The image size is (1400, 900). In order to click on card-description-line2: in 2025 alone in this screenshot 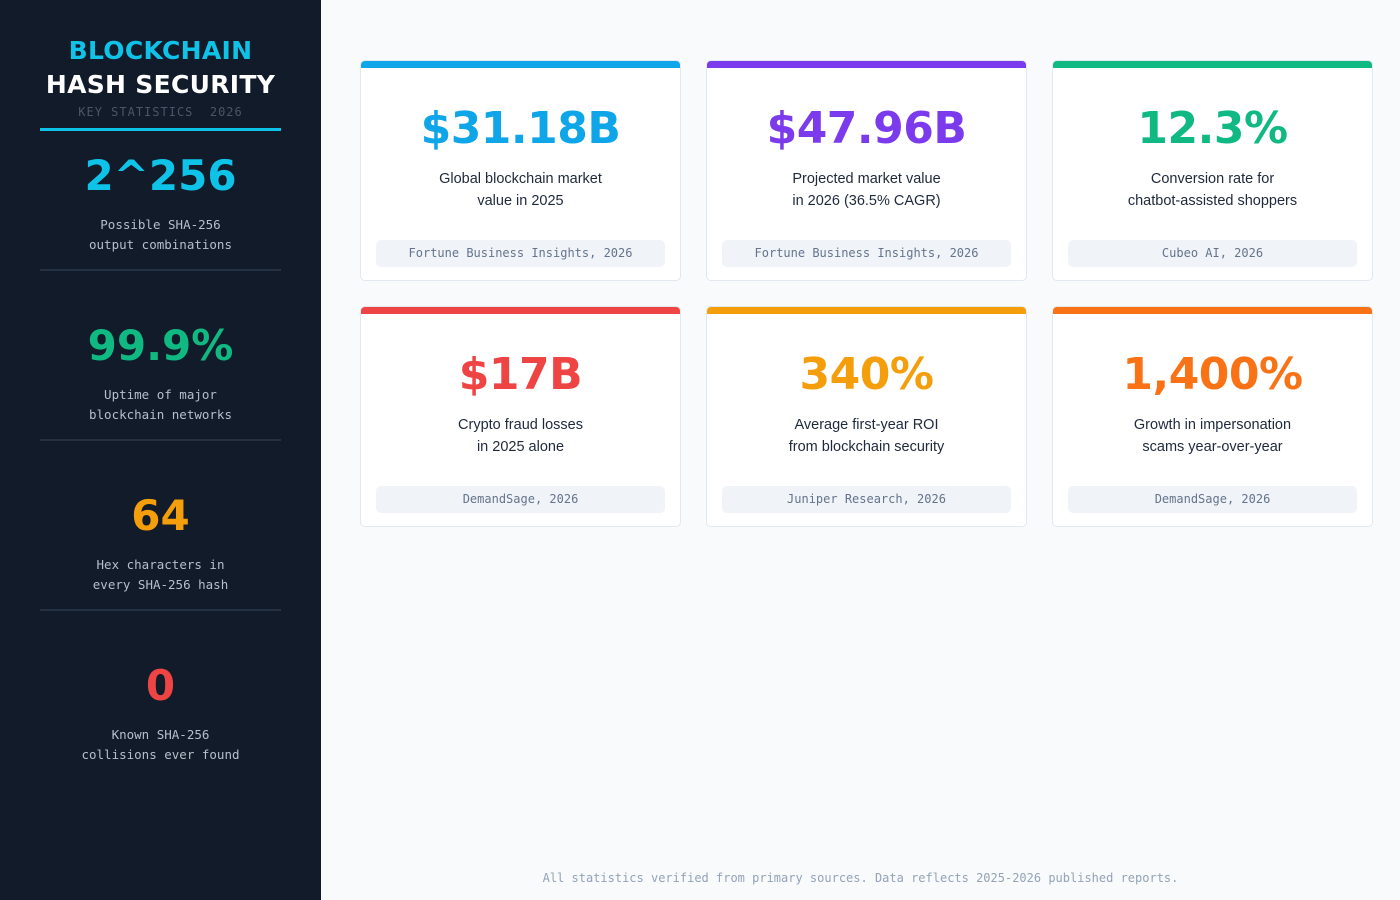, I will do `click(520, 447)`.